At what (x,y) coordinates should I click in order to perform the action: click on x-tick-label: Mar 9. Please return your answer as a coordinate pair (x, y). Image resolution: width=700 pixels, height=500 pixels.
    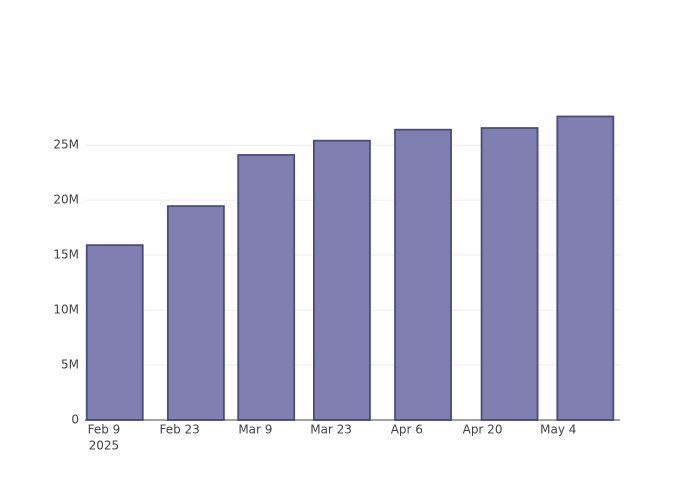
    Looking at the image, I should click on (255, 430).